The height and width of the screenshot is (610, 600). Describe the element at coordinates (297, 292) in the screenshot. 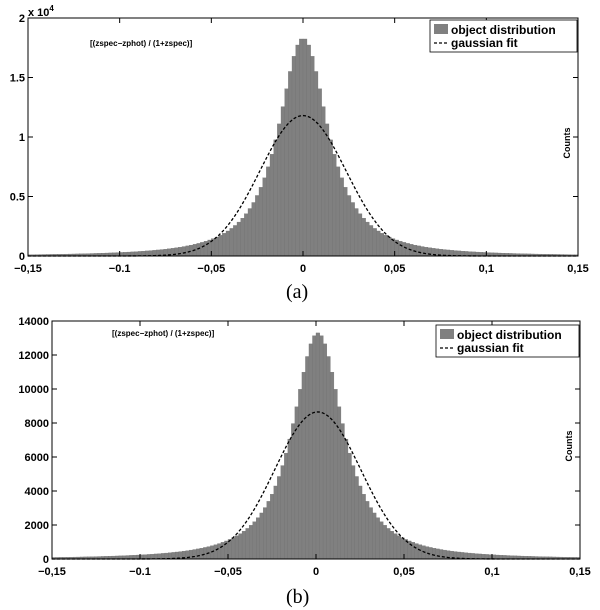

I see `caption-a: (a)` at that location.